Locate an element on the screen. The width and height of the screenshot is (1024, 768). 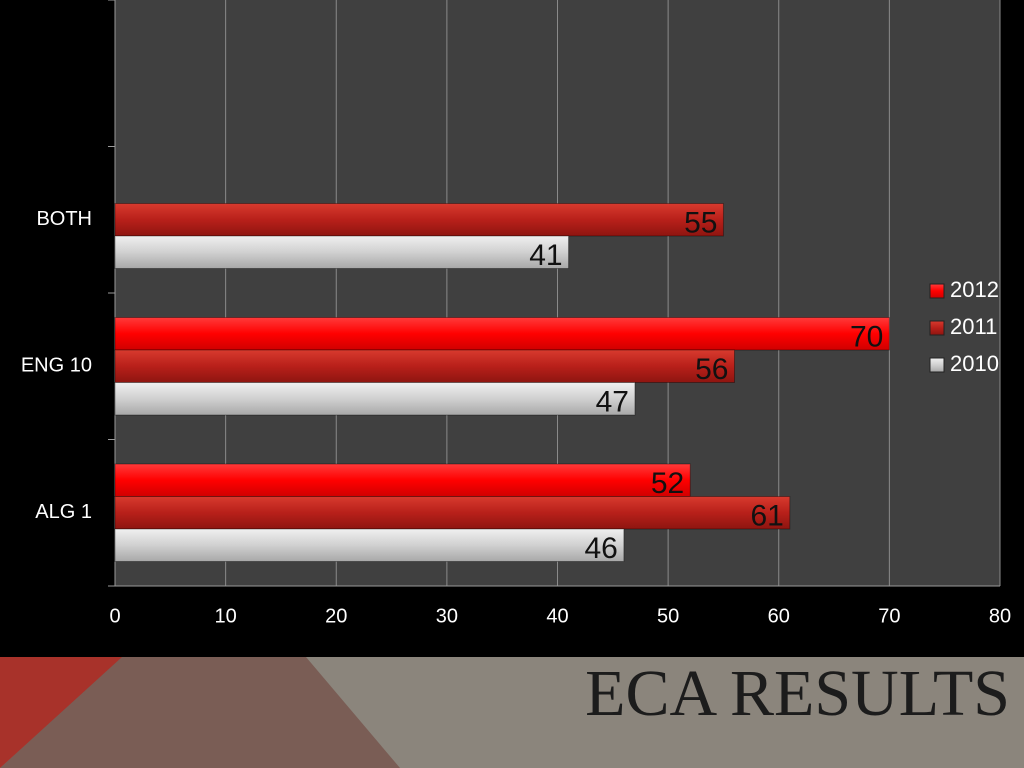
data-label: 52 is located at coordinates (667, 483).